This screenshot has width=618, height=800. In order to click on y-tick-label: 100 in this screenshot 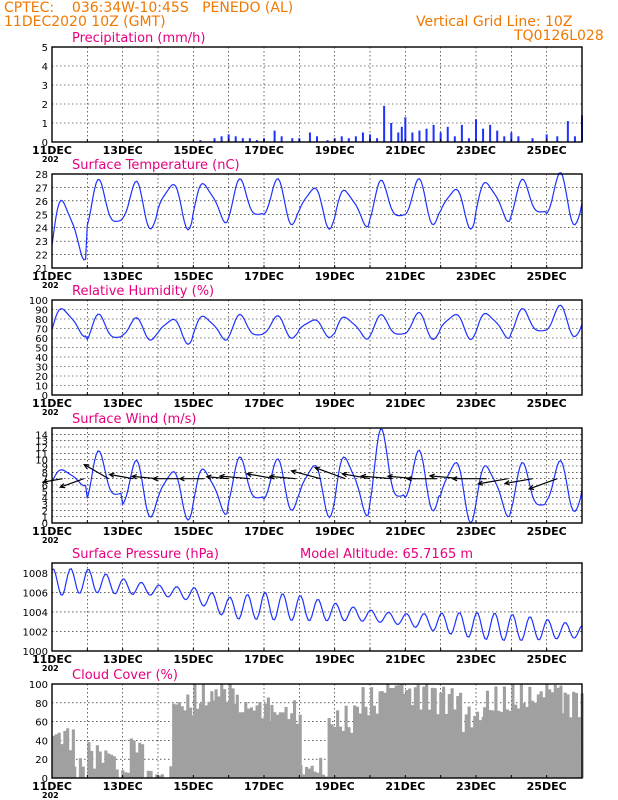, I will do `click(38, 685)`.